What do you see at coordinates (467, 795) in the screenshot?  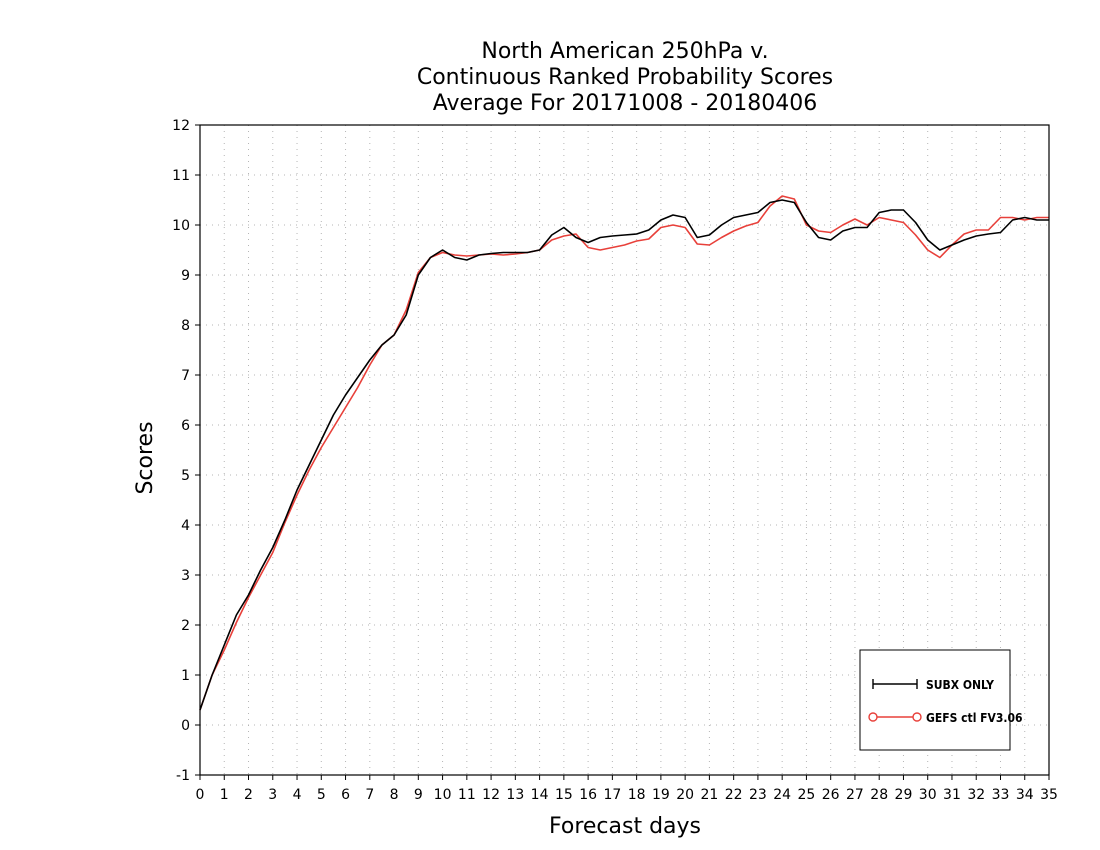 I see `x-tick-label: 11` at bounding box center [467, 795].